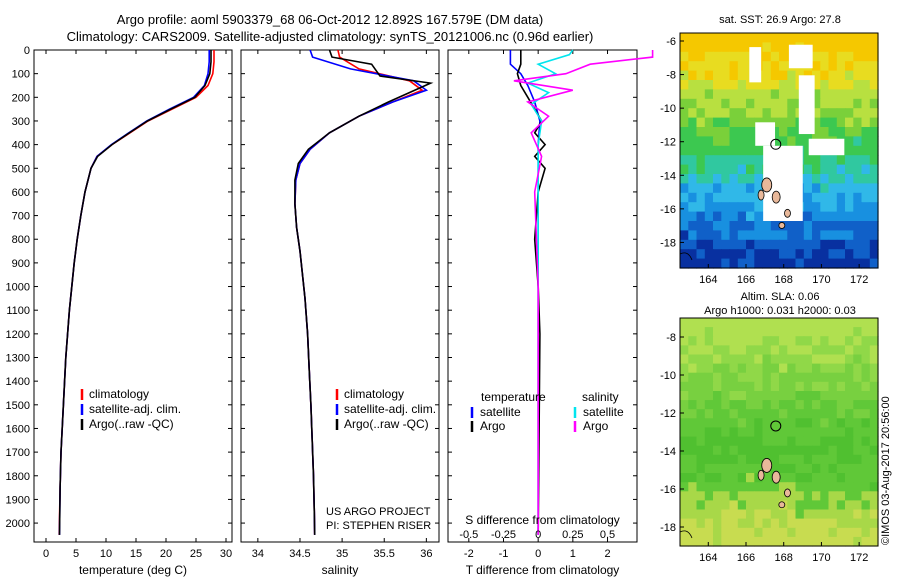 The image size is (900, 580). Describe the element at coordinates (196, 554) in the screenshot. I see `x-tick-label: 25` at that location.